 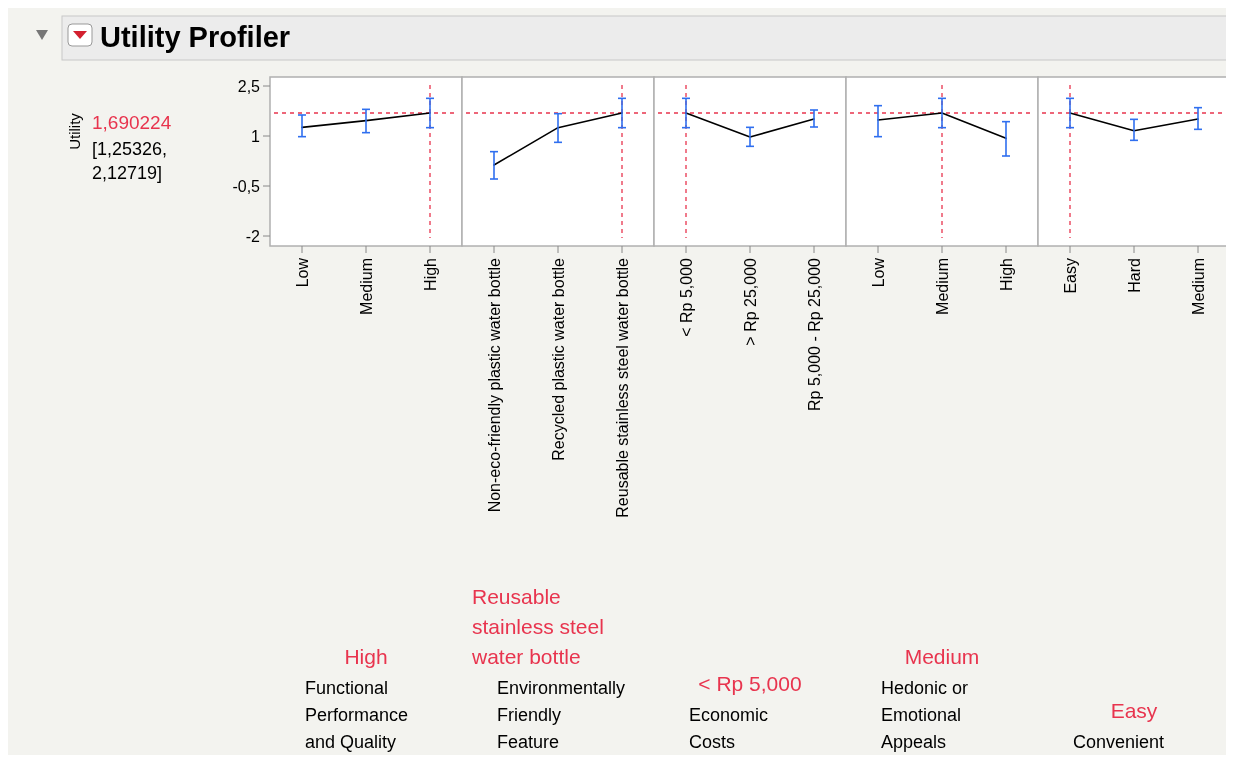 I want to click on y-tick-label: 1, so click(x=256, y=136).